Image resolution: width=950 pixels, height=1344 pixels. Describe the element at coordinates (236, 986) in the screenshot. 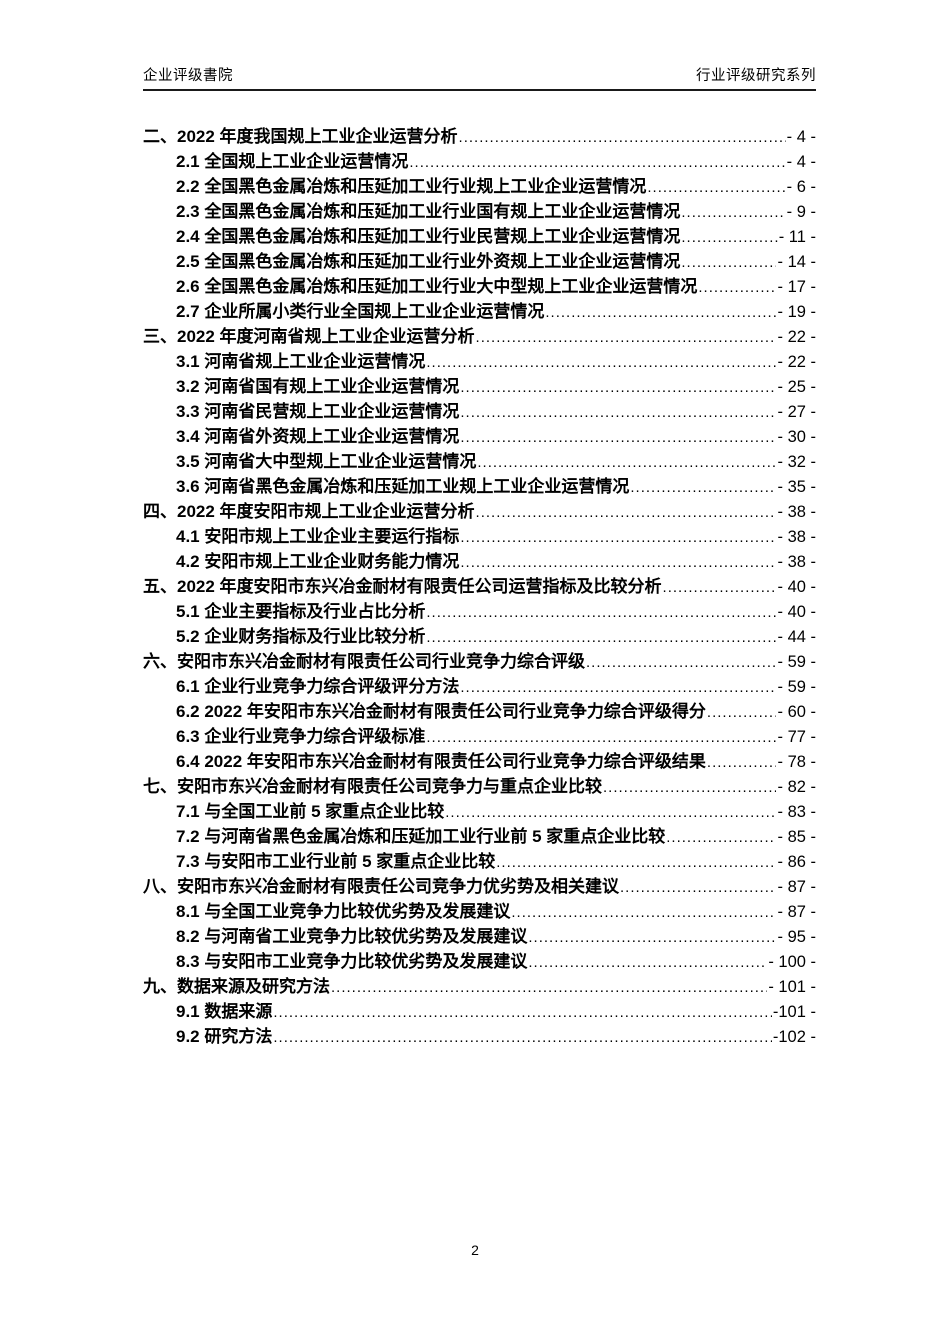

I see `toc-entry-label: 九、数据来源及研究方法` at that location.